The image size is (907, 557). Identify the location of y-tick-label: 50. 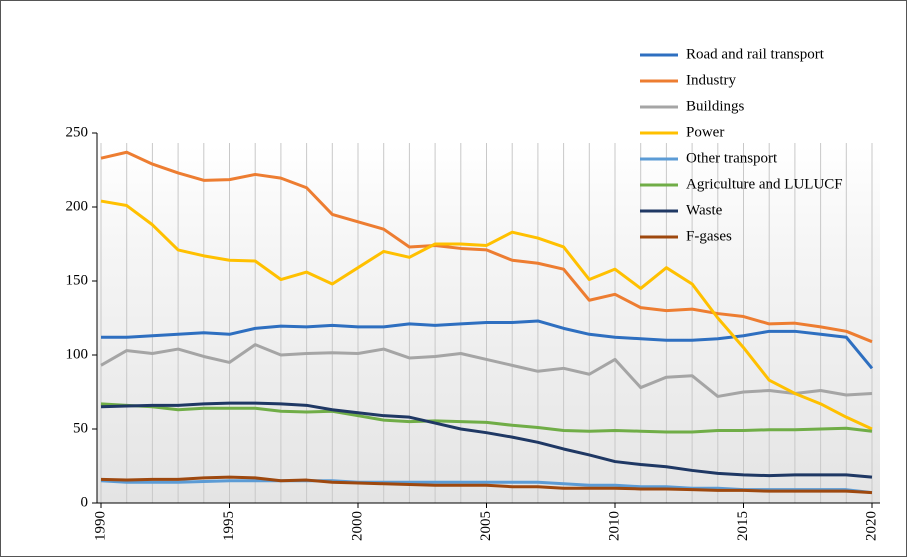
(80, 428).